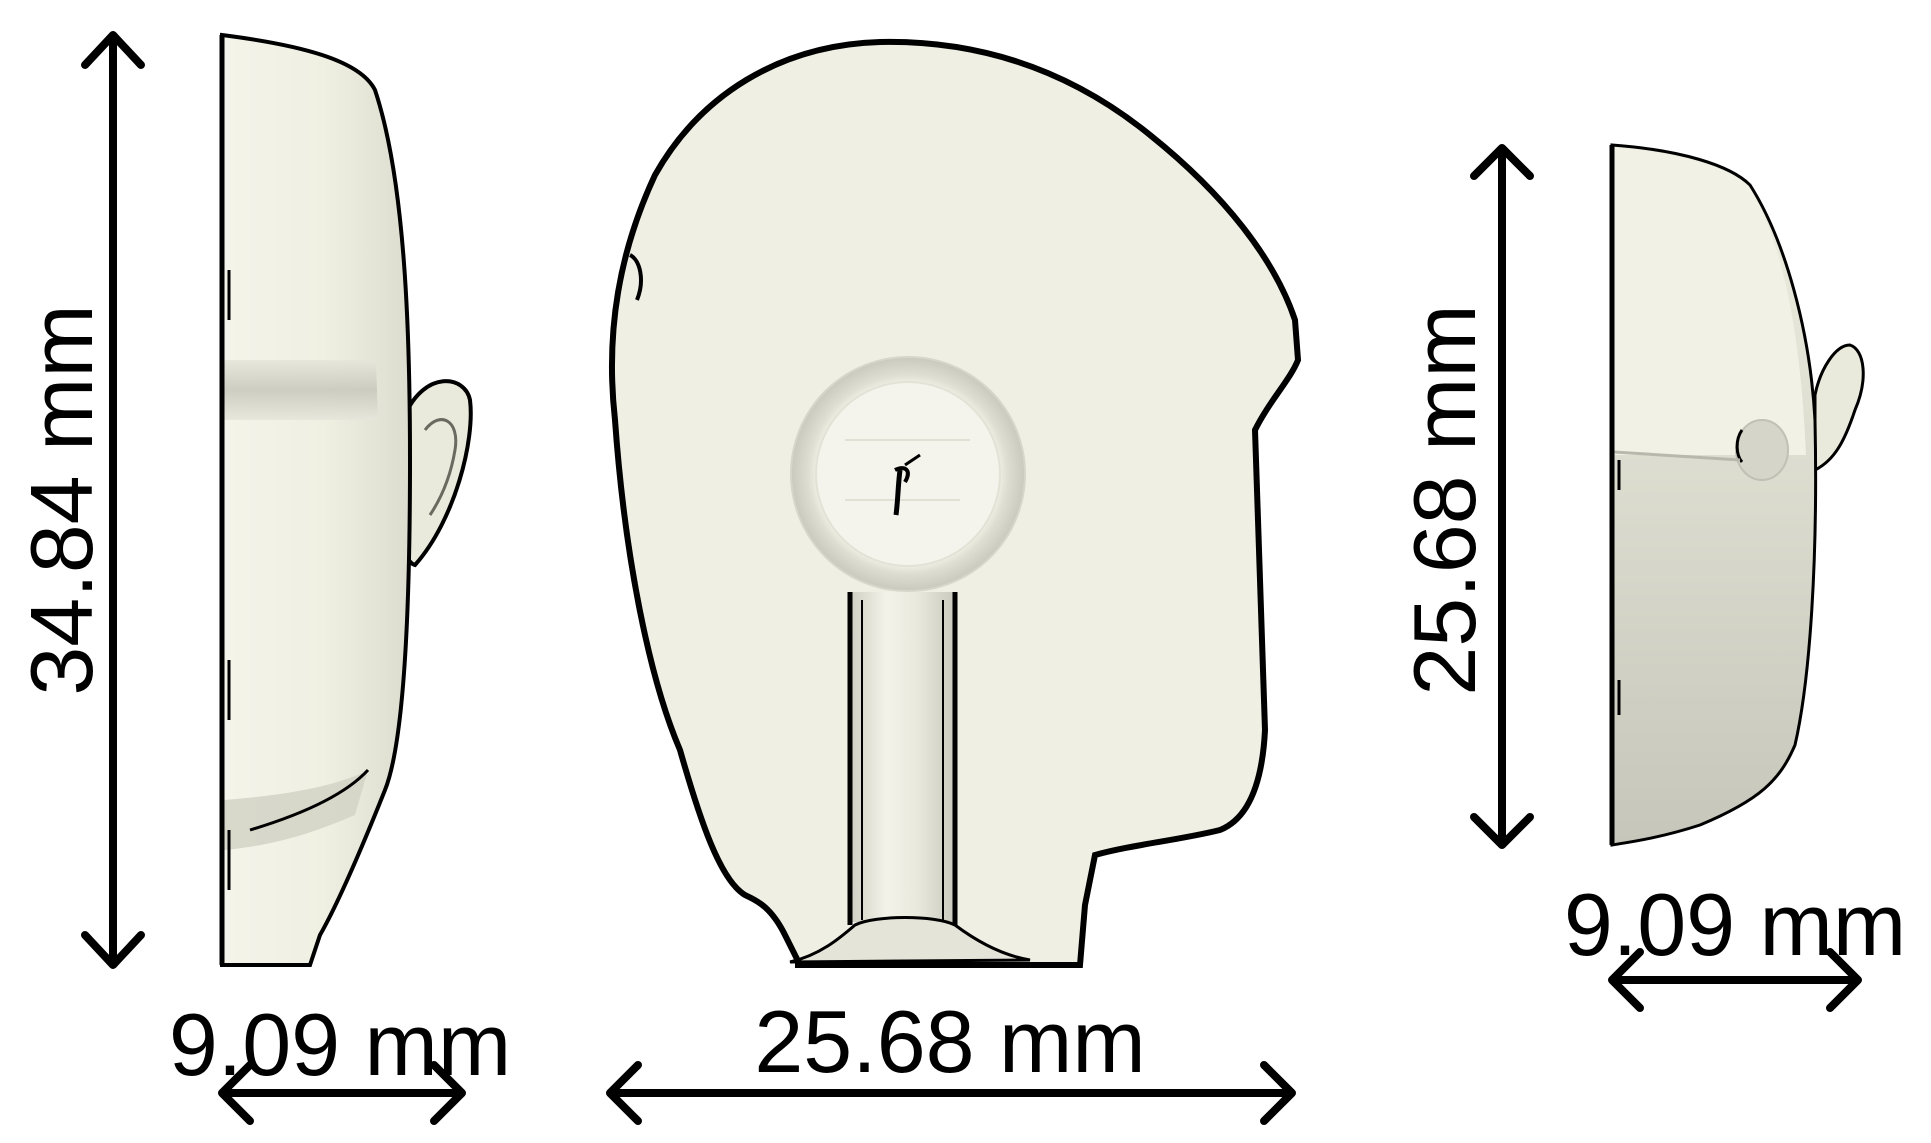 This screenshot has height=1143, width=1931. I want to click on front-tube, so click(902, 757).